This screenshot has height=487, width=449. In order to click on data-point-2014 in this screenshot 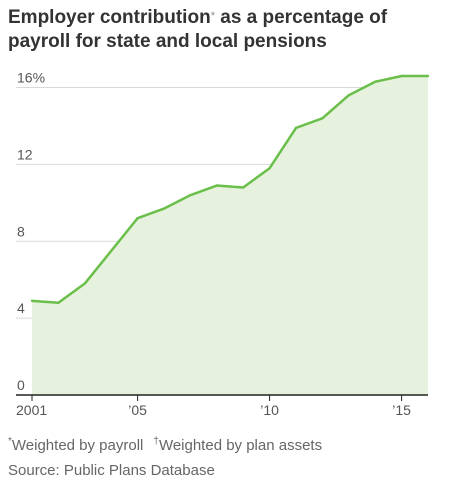, I will do `click(375, 81)`.